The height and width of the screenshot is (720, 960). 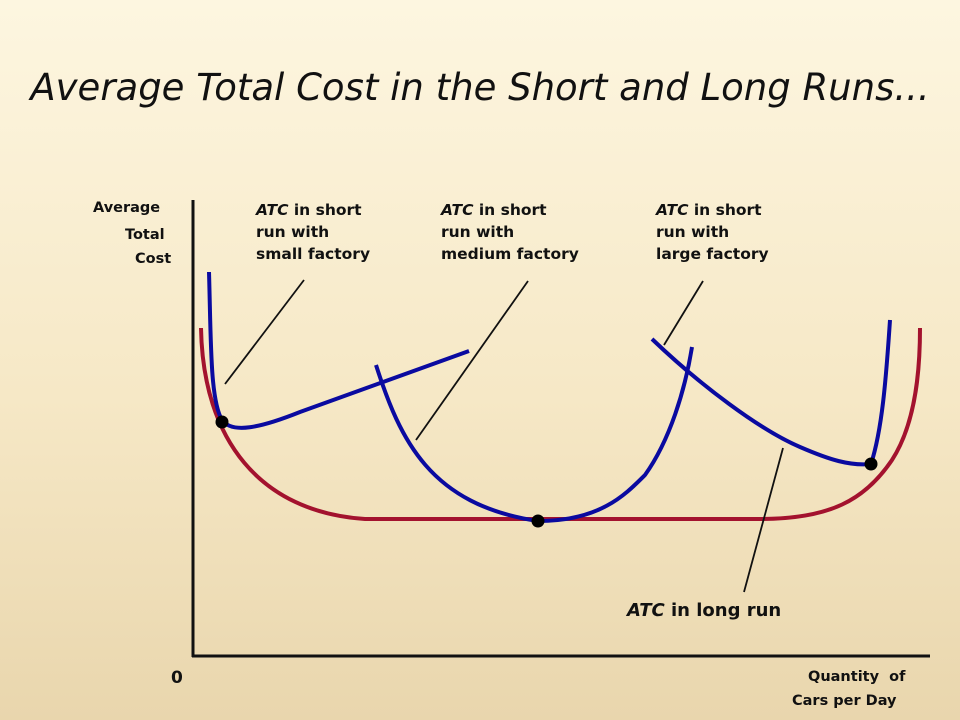 I want to click on atc-small-line3: small factory, so click(x=313, y=254).